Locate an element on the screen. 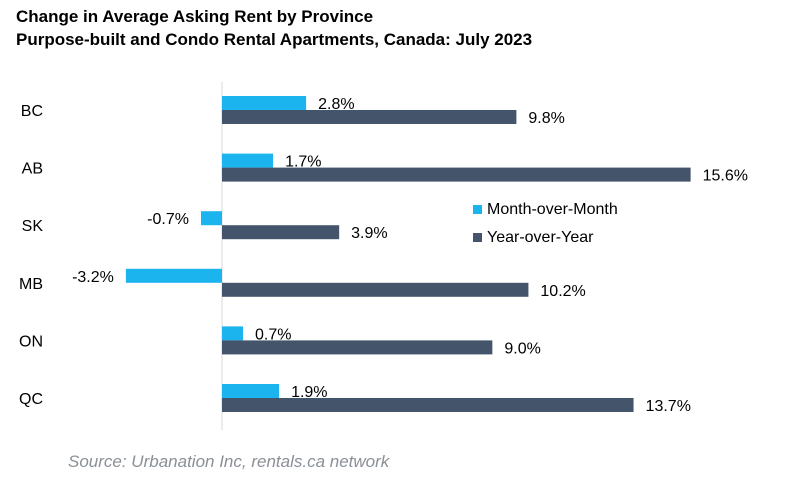  data-label: 9.8% is located at coordinates (546, 118).